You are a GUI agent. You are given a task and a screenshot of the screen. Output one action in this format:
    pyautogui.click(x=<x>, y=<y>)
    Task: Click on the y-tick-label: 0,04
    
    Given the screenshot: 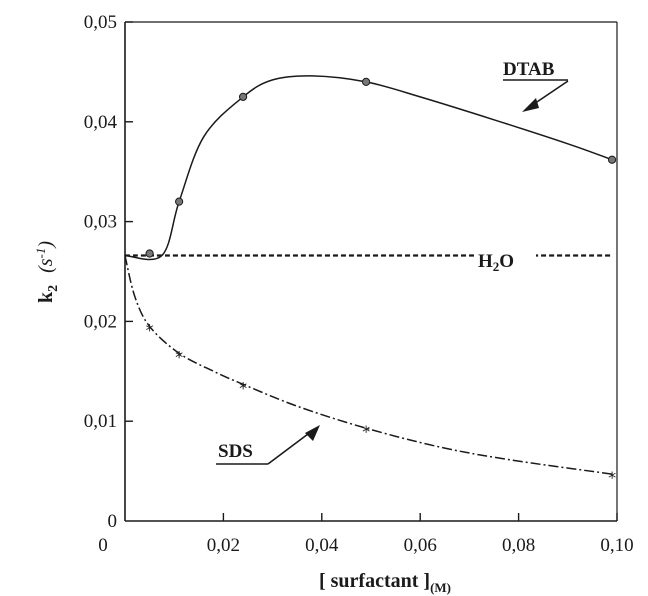 What is the action you would take?
    pyautogui.click(x=101, y=122)
    